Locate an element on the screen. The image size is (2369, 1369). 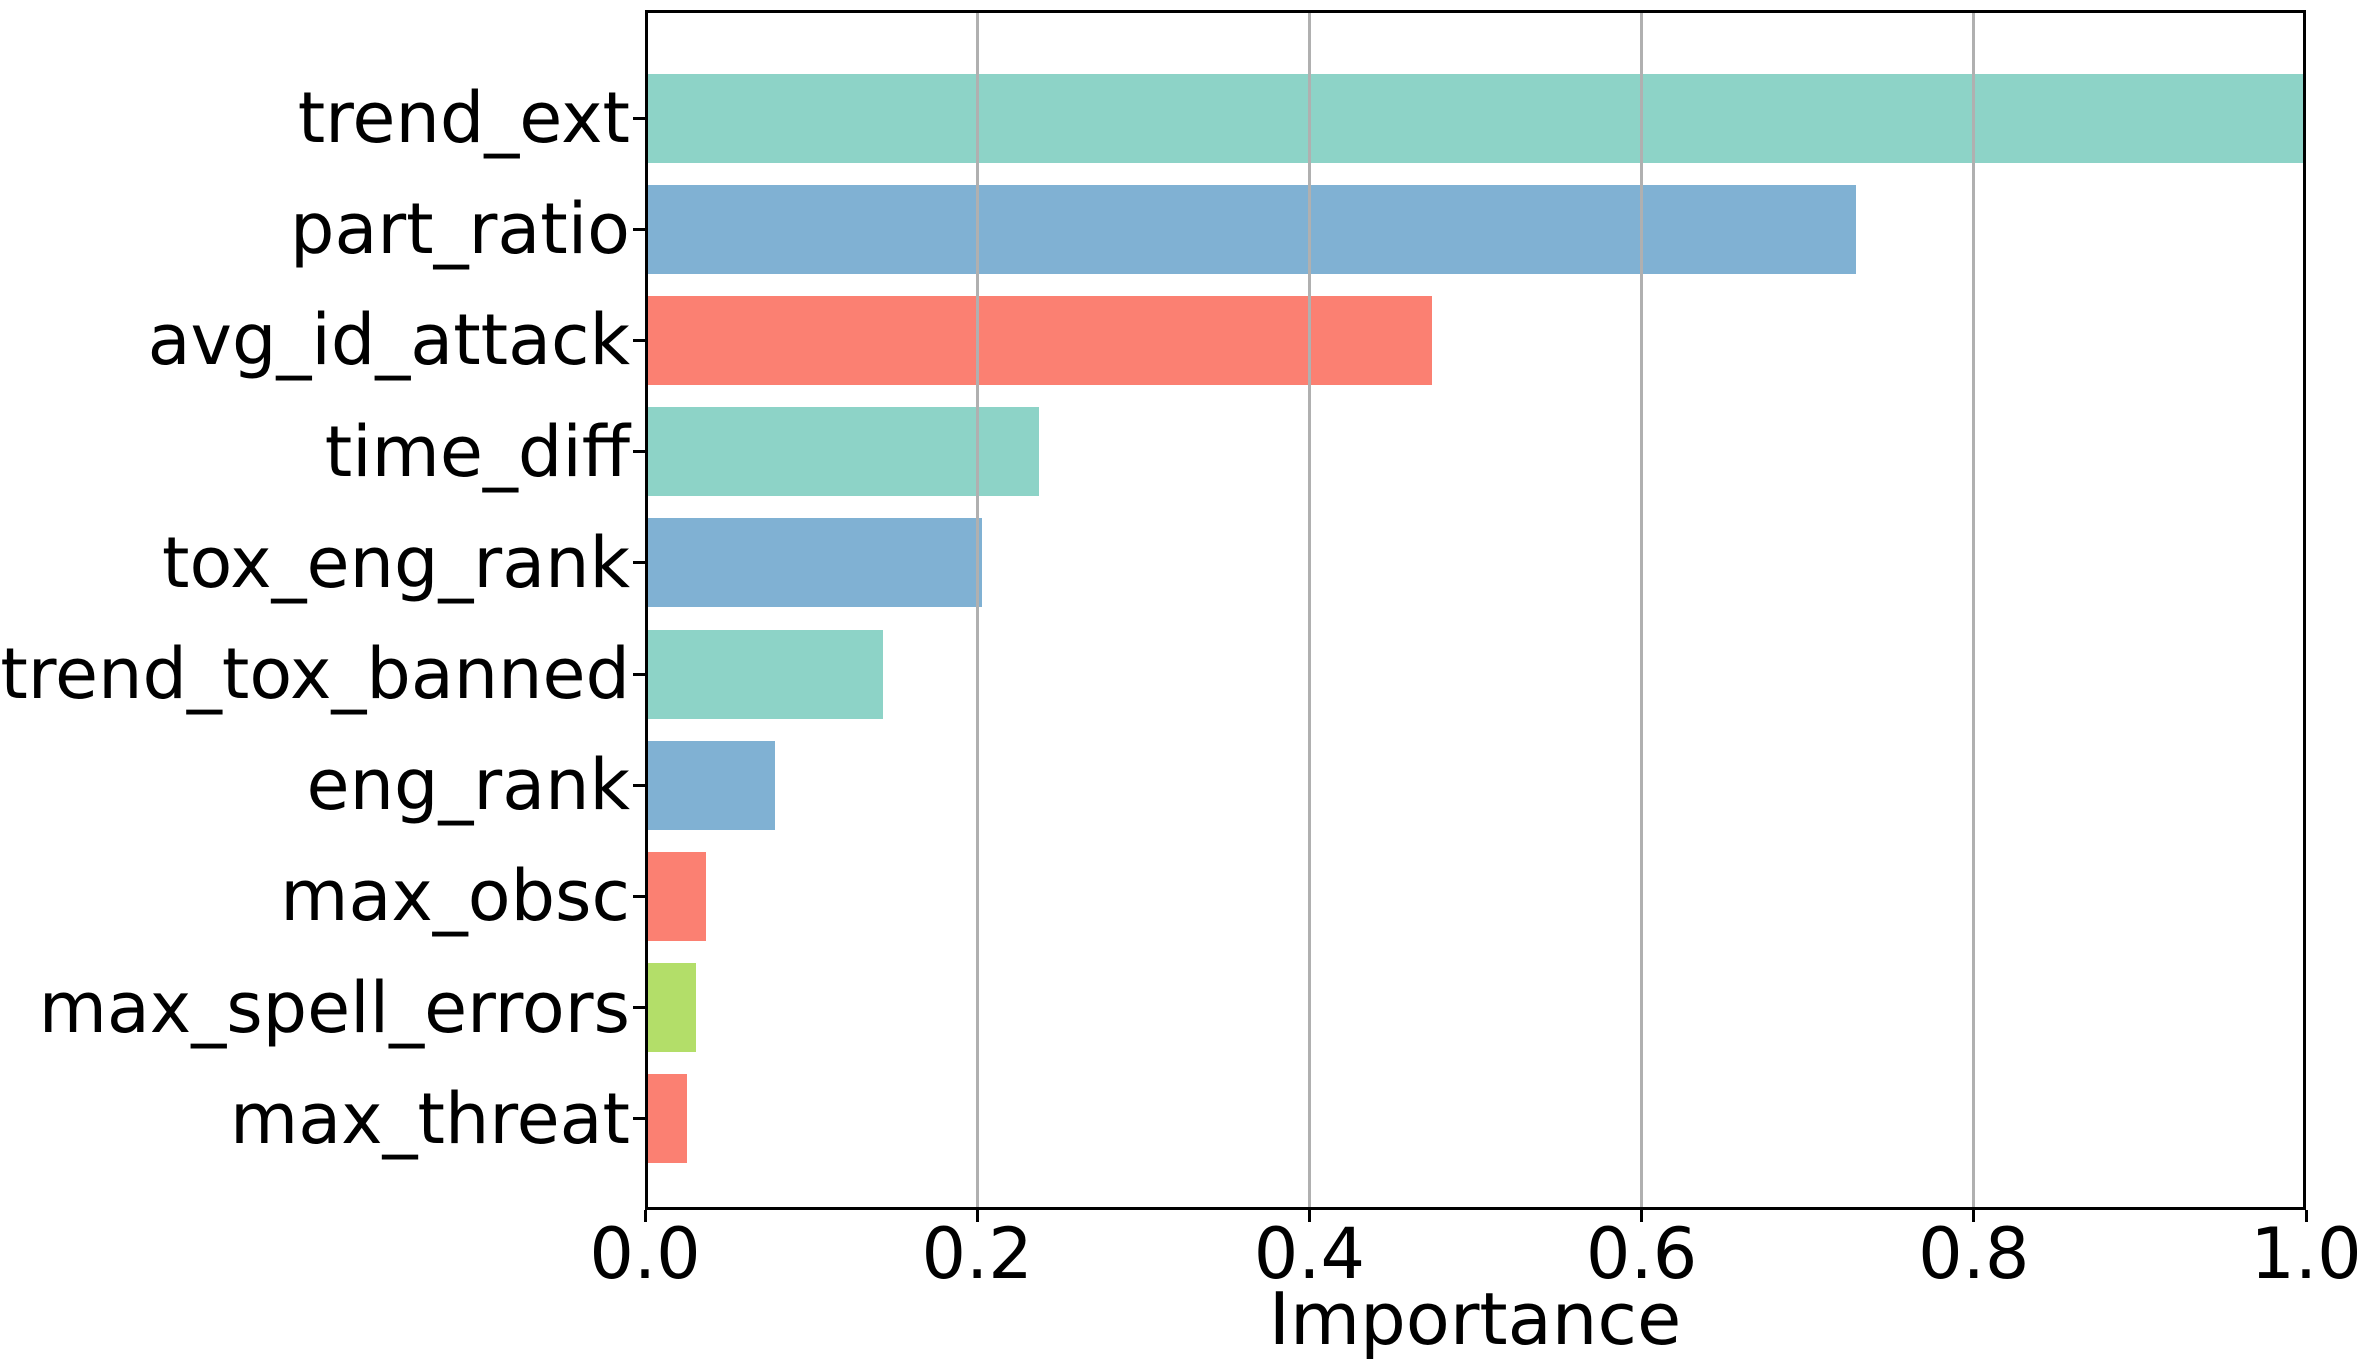
x-tick-label-0.4: 0.4 is located at coordinates (1309, 1254).